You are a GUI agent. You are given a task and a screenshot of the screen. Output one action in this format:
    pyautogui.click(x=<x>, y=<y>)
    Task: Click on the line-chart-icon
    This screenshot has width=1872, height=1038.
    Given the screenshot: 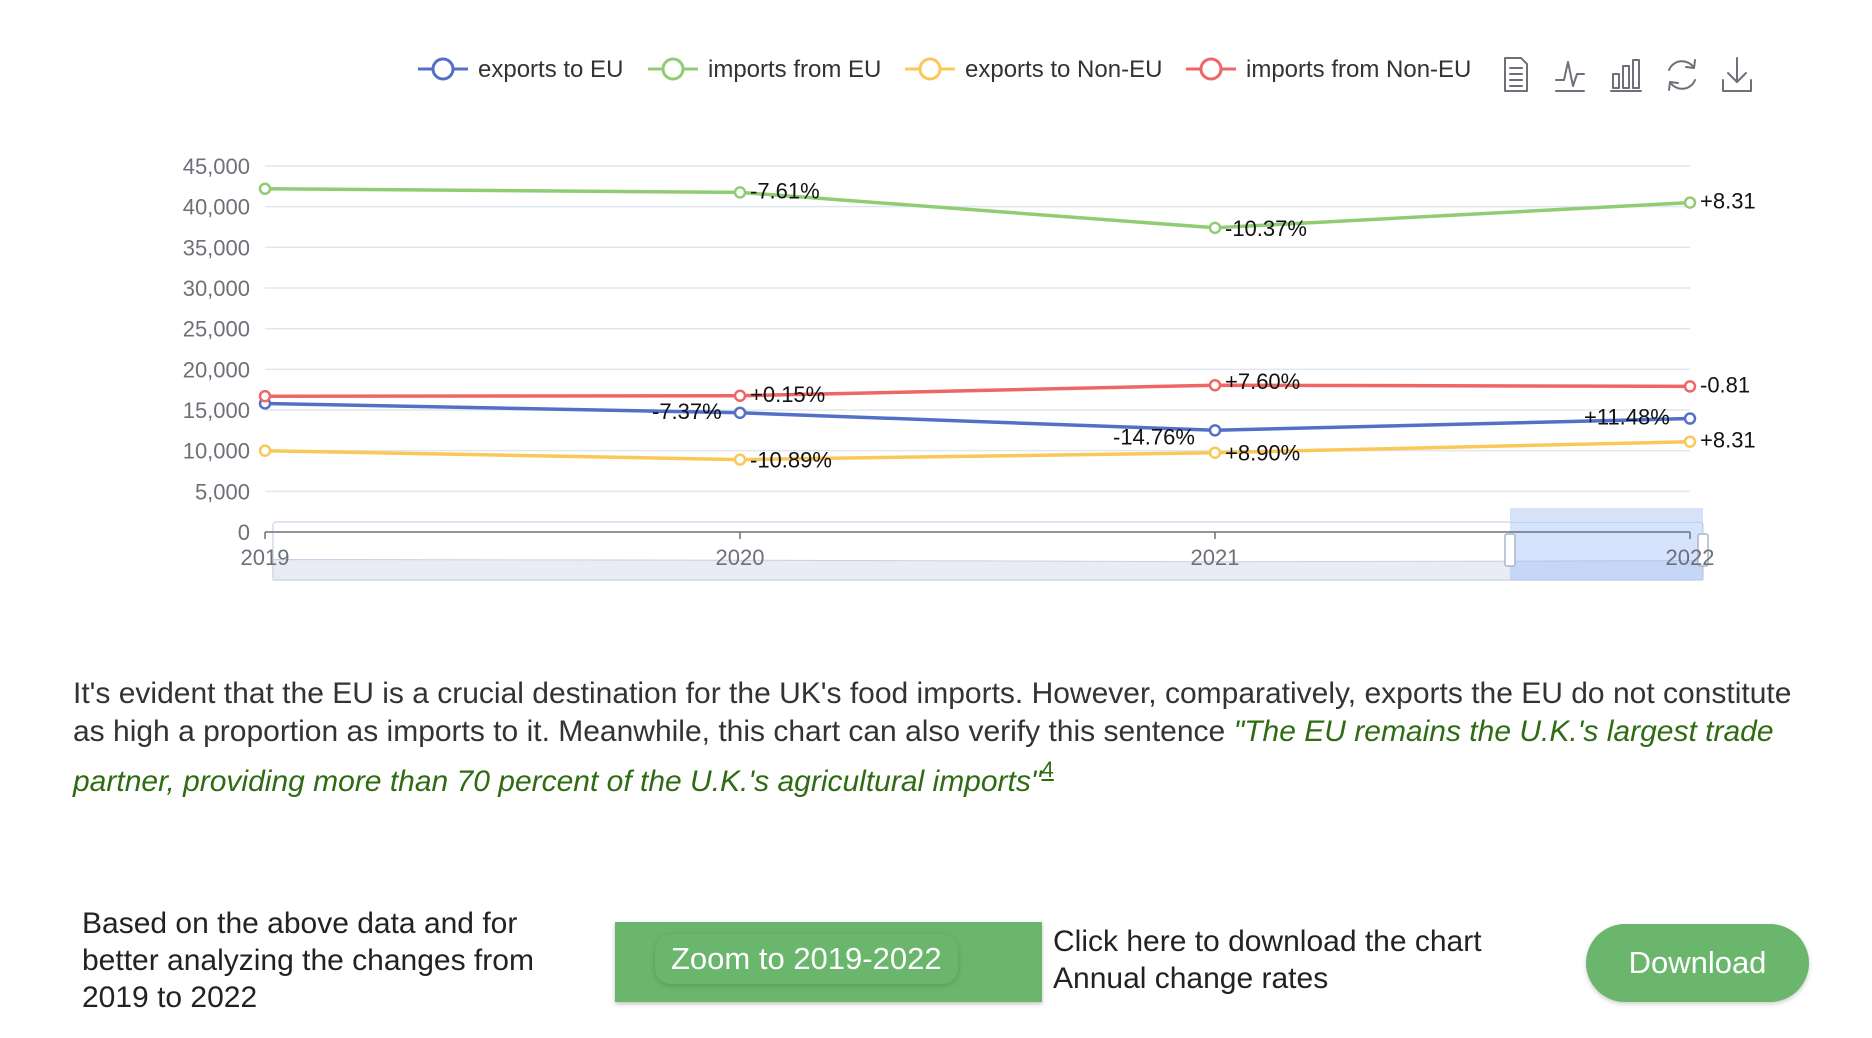 What is the action you would take?
    pyautogui.click(x=1570, y=76)
    